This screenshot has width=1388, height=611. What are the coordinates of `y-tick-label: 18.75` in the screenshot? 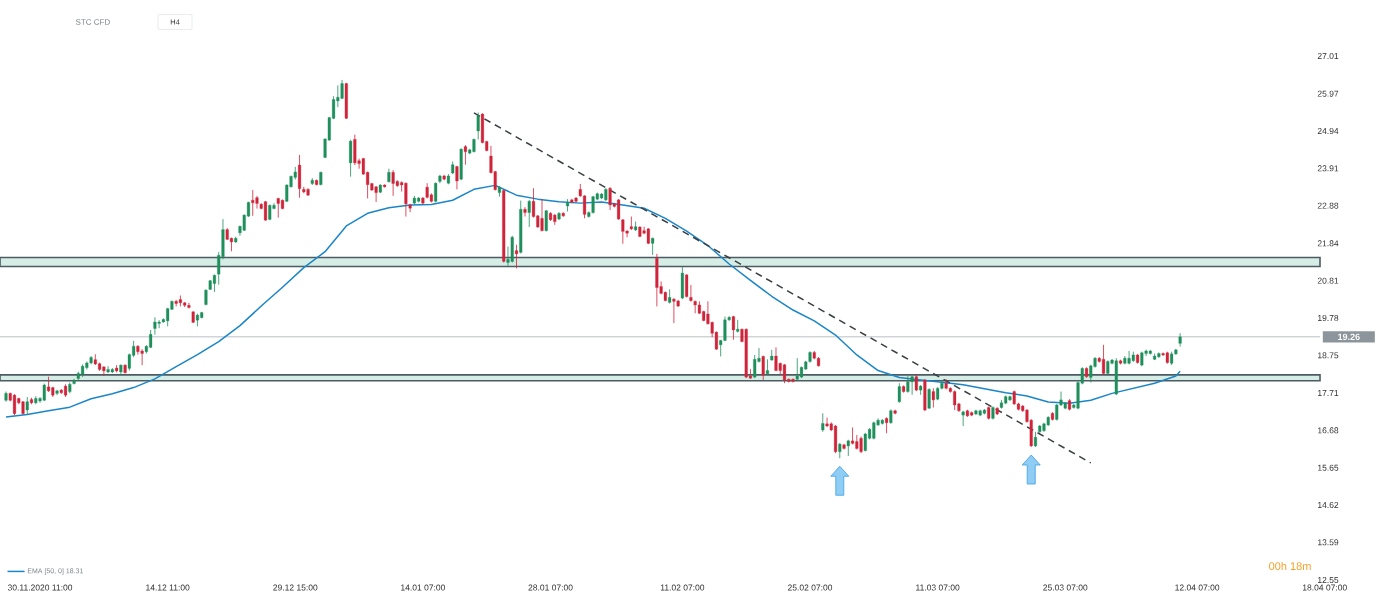 It's located at (1328, 355).